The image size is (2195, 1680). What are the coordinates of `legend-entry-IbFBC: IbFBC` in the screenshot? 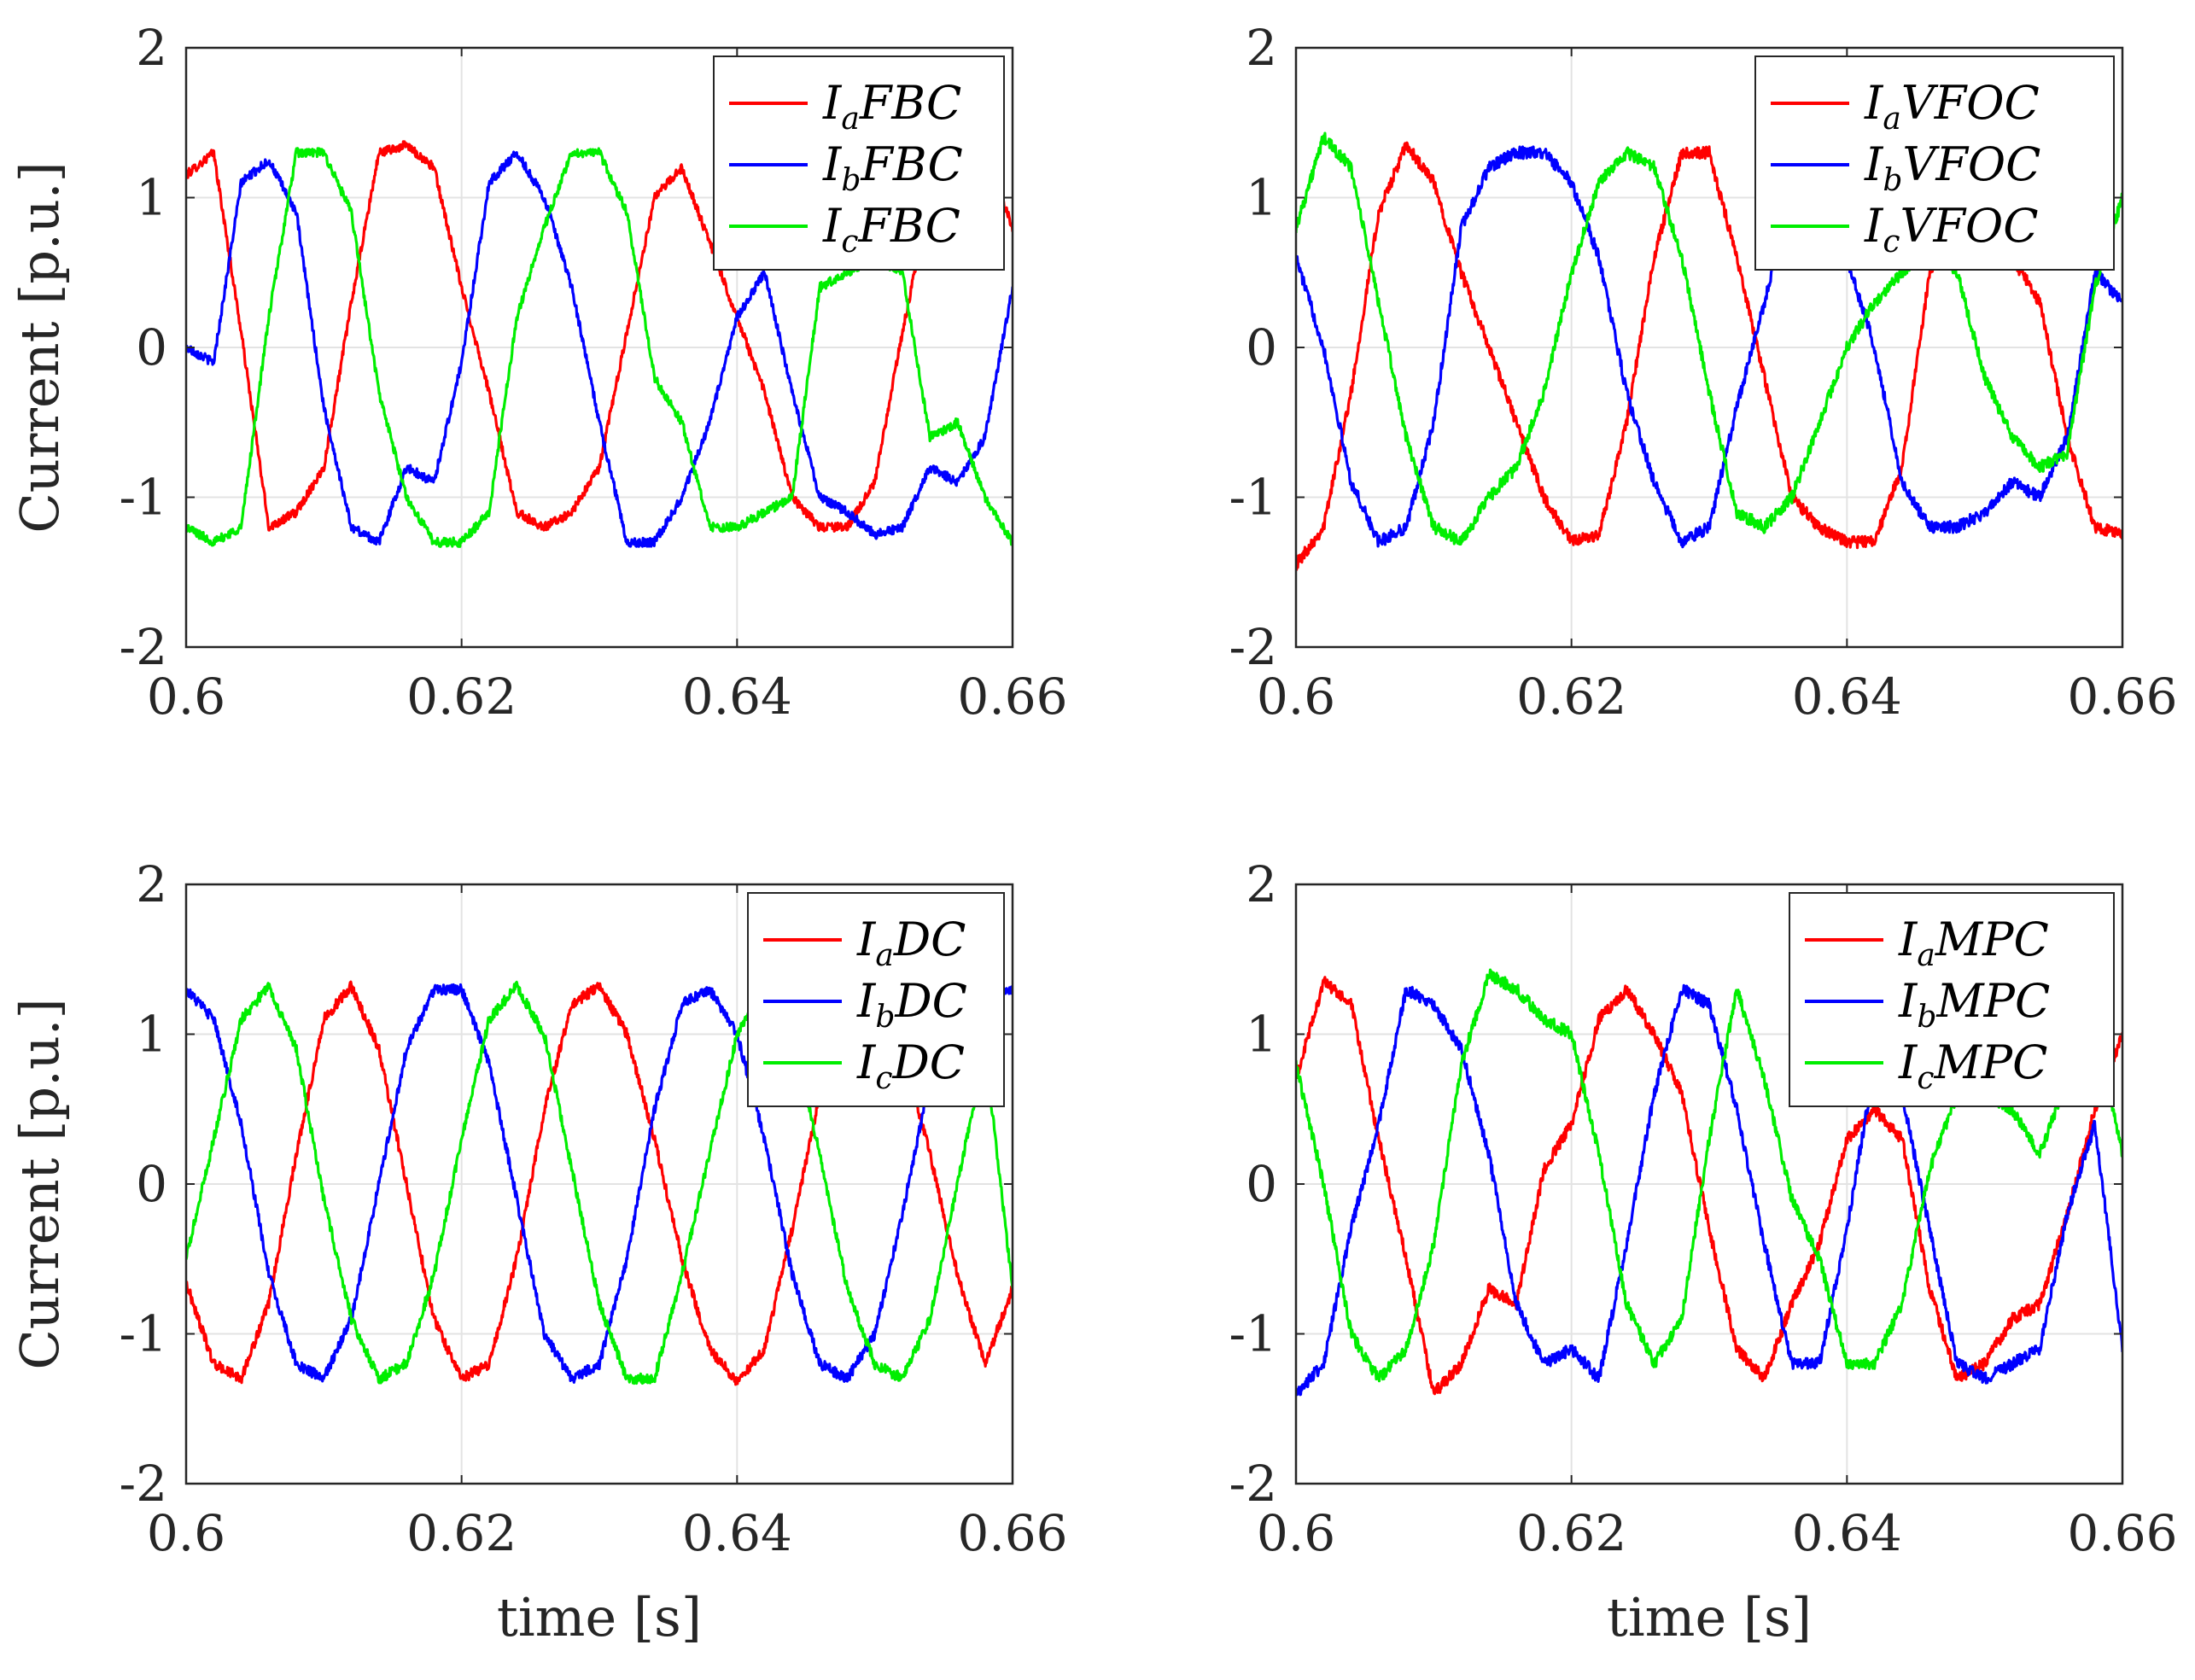 It's located at (892, 167).